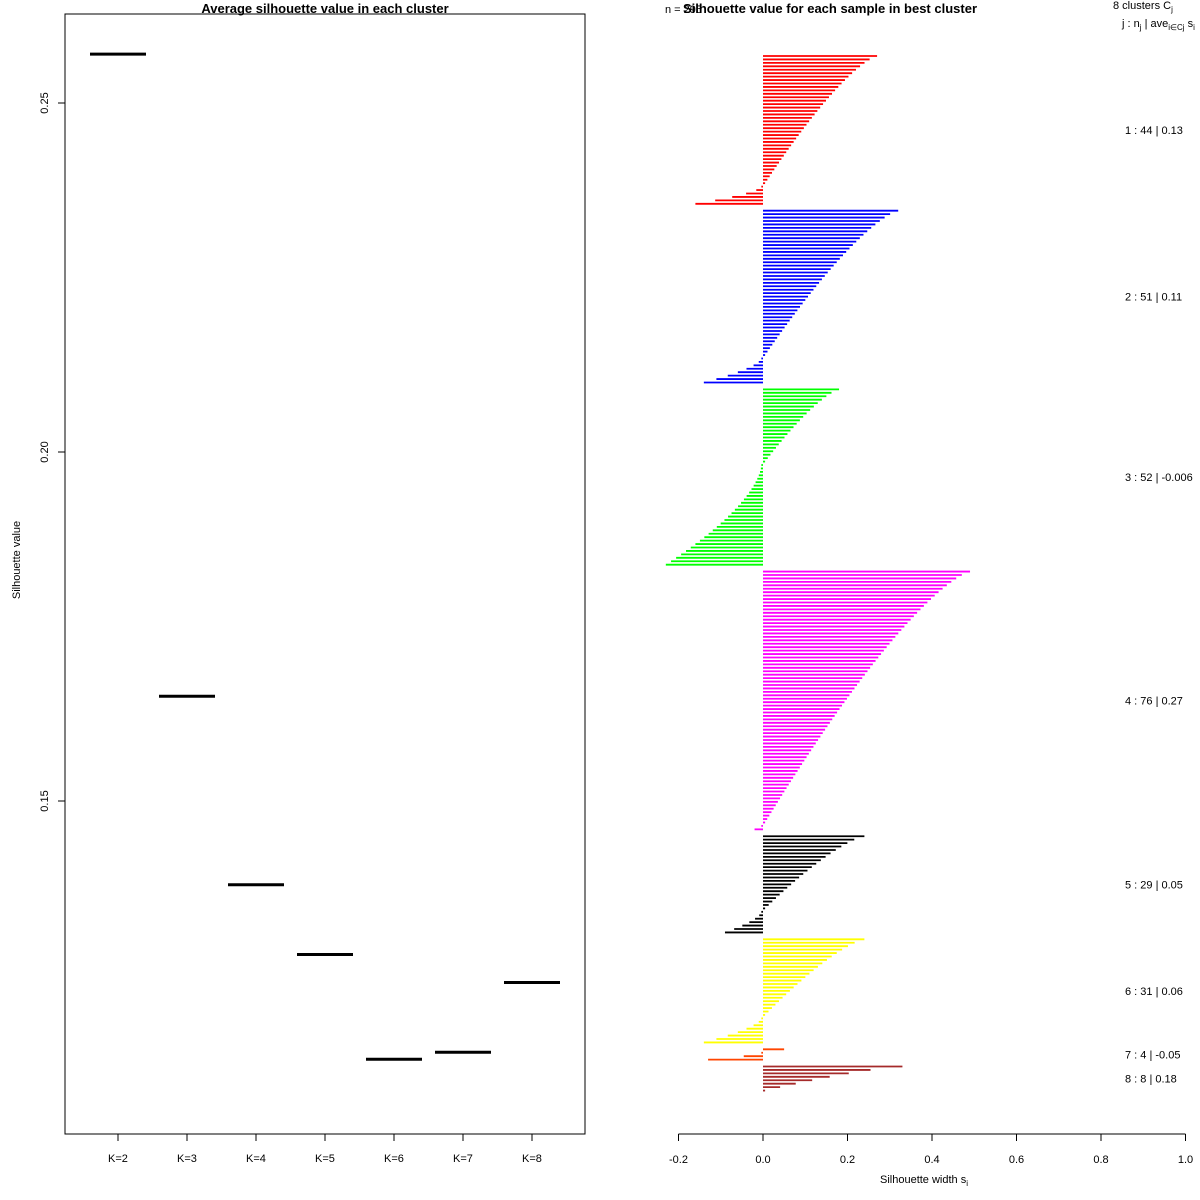  I want to click on cluster-7-bars, so click(746, 1054).